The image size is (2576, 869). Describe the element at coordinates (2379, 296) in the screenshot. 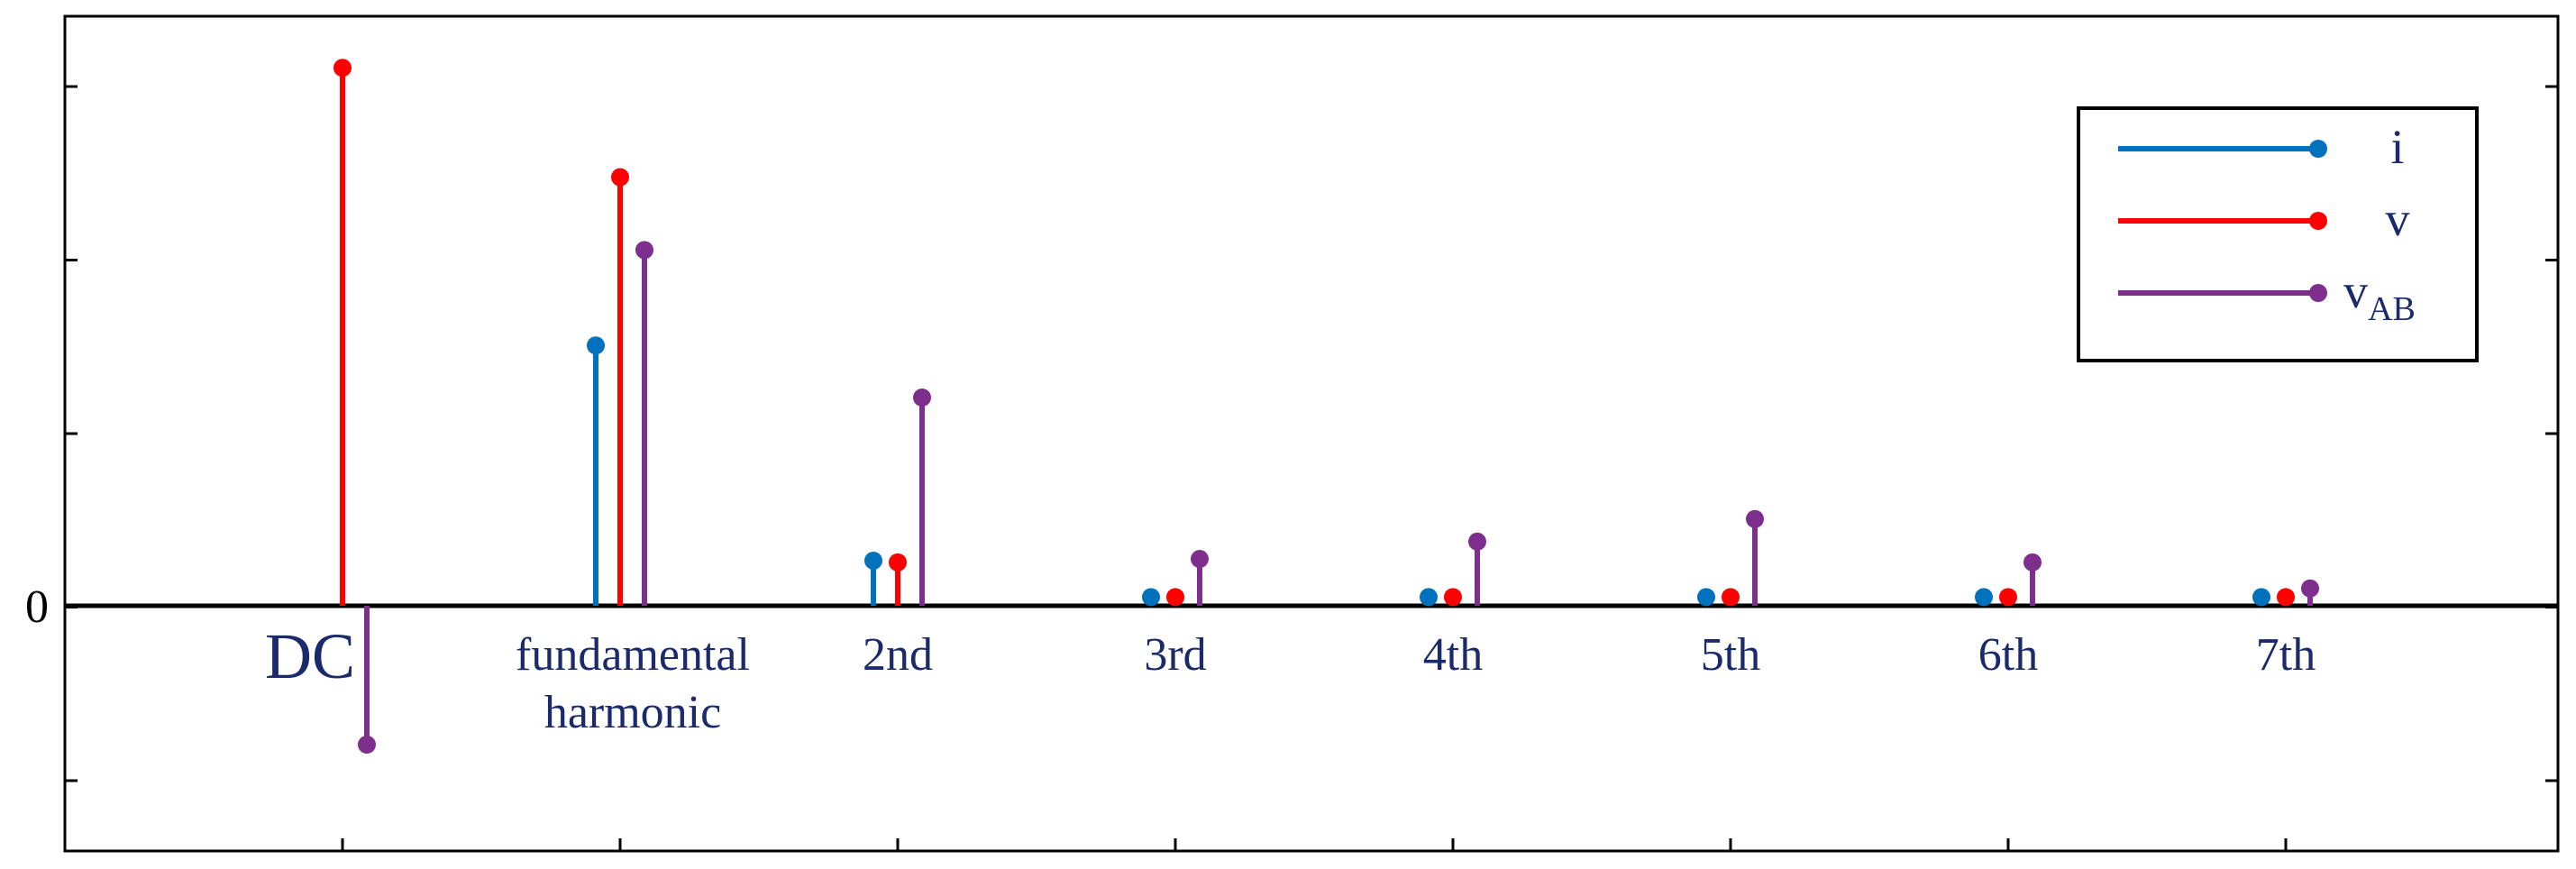

I see `legend-label: vAB` at that location.